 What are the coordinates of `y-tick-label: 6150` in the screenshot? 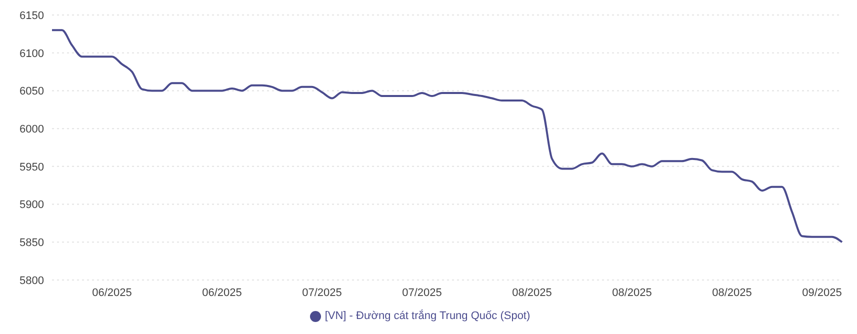 It's located at (32, 16).